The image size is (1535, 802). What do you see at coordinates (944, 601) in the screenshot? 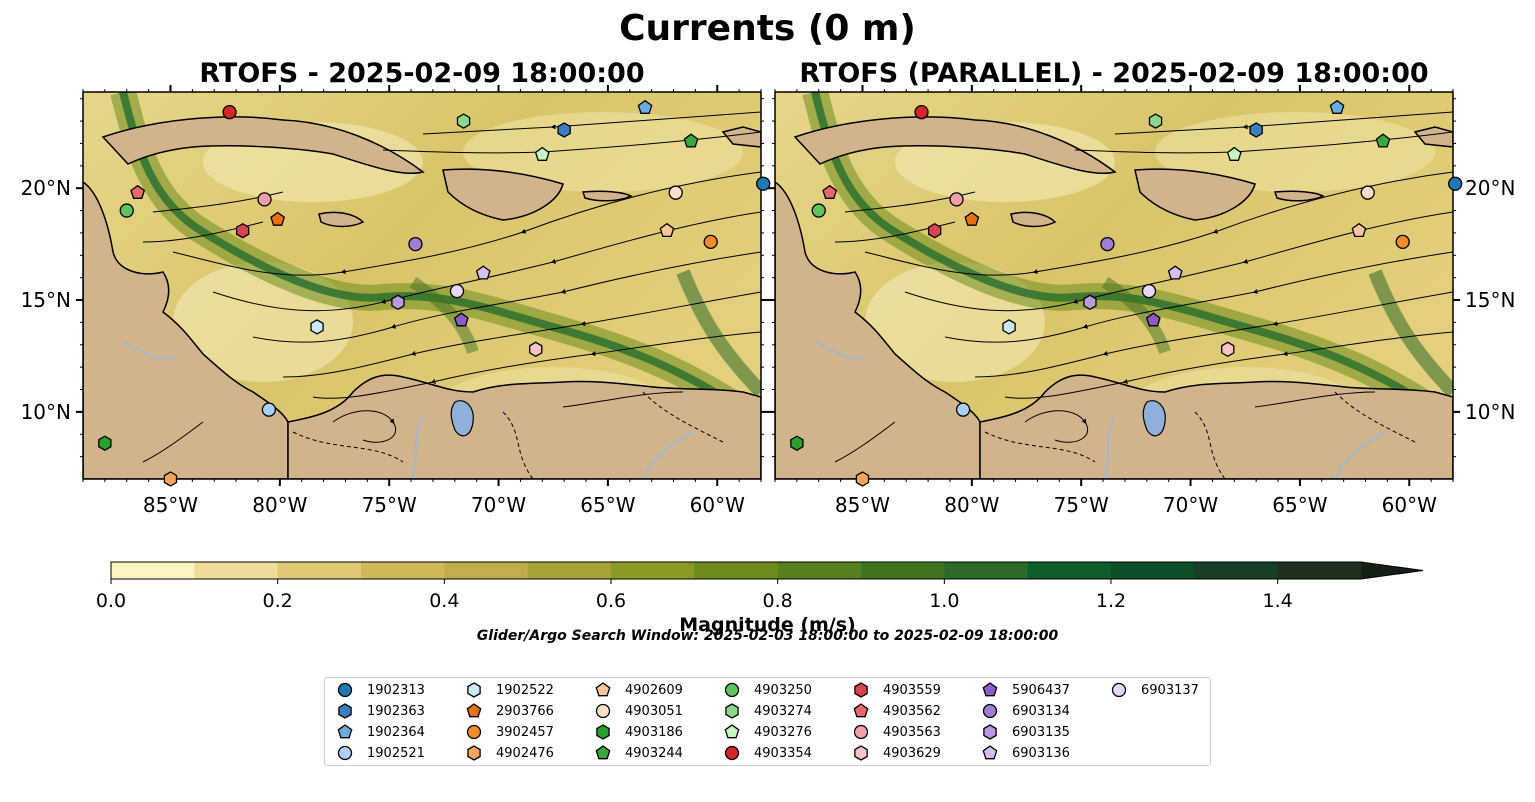
I see `colorbar-tick-label: 1.0` at bounding box center [944, 601].